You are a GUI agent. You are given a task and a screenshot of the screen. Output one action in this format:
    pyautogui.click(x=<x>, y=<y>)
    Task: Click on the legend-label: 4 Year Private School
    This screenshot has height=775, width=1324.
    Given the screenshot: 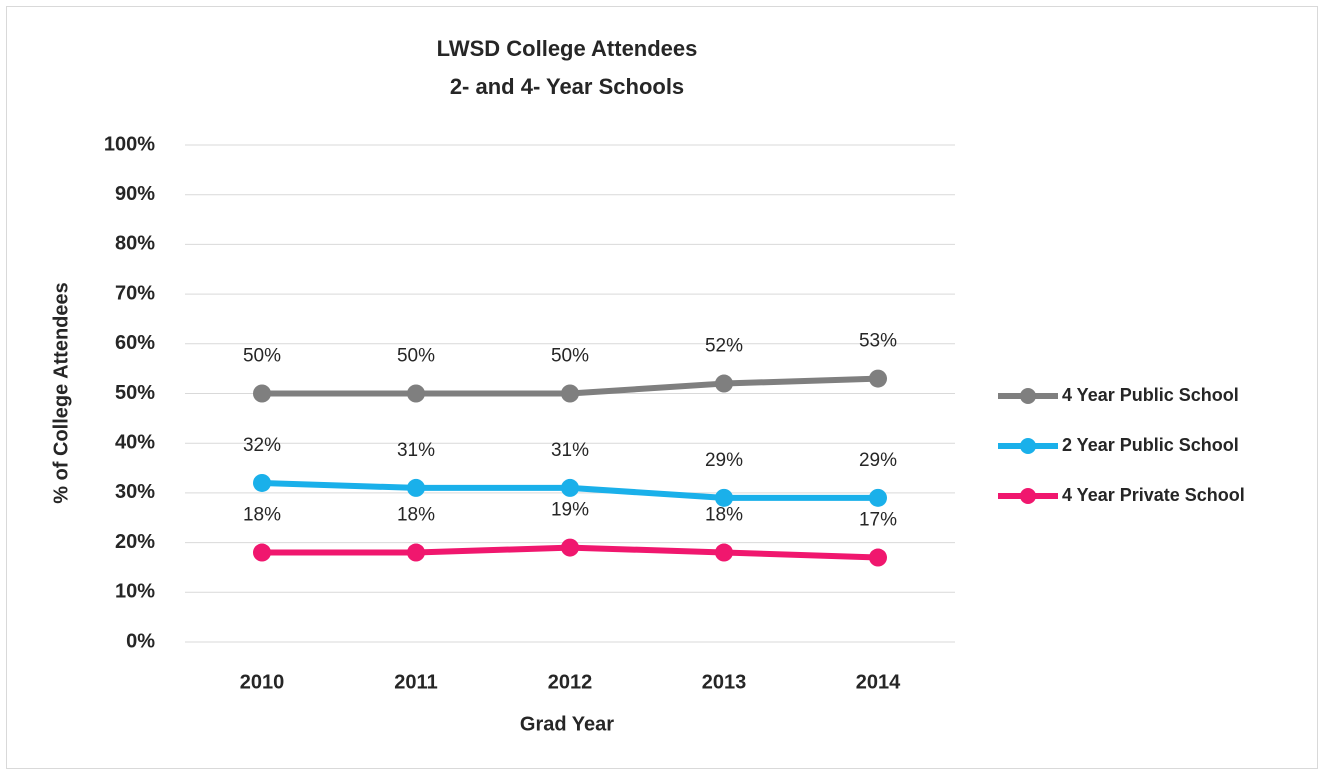 What is the action you would take?
    pyautogui.click(x=1153, y=495)
    